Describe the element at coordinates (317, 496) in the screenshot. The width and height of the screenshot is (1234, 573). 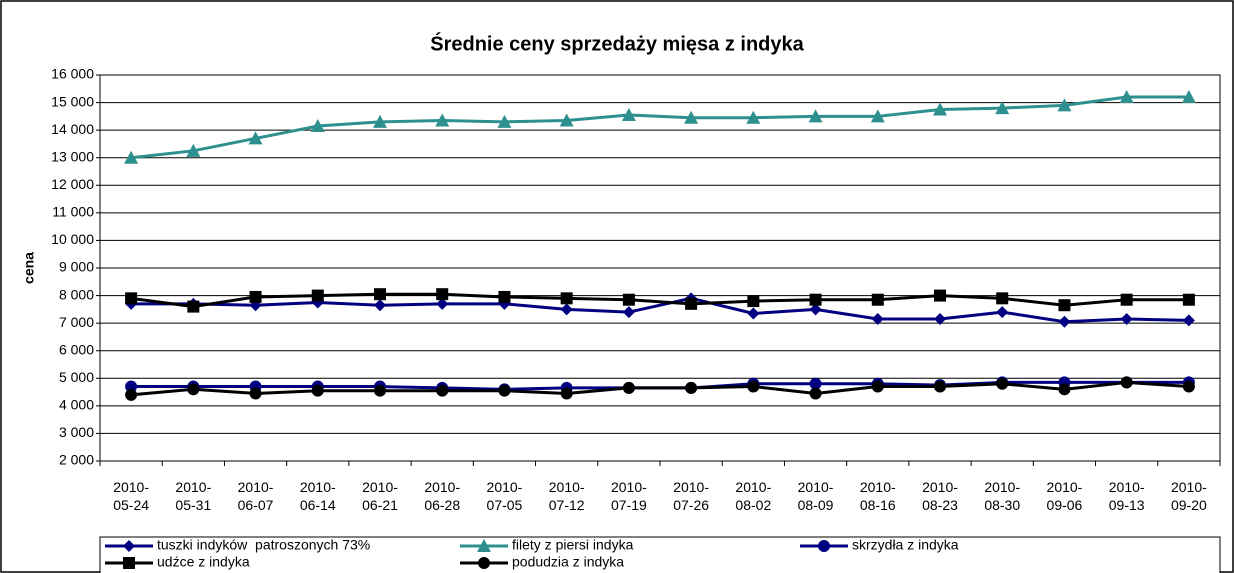
I see `x-tick-label: 2010-06-14` at that location.